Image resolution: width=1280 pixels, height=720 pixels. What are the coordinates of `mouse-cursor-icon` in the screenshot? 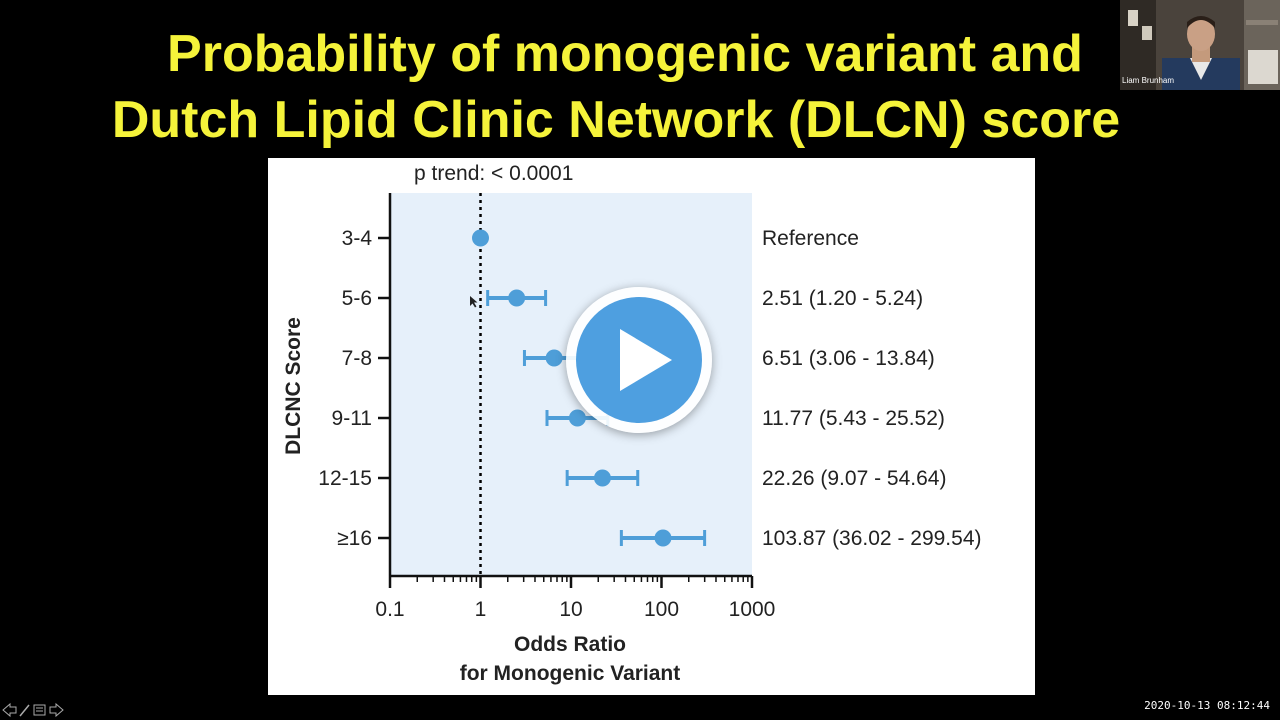 It's located at (474, 302).